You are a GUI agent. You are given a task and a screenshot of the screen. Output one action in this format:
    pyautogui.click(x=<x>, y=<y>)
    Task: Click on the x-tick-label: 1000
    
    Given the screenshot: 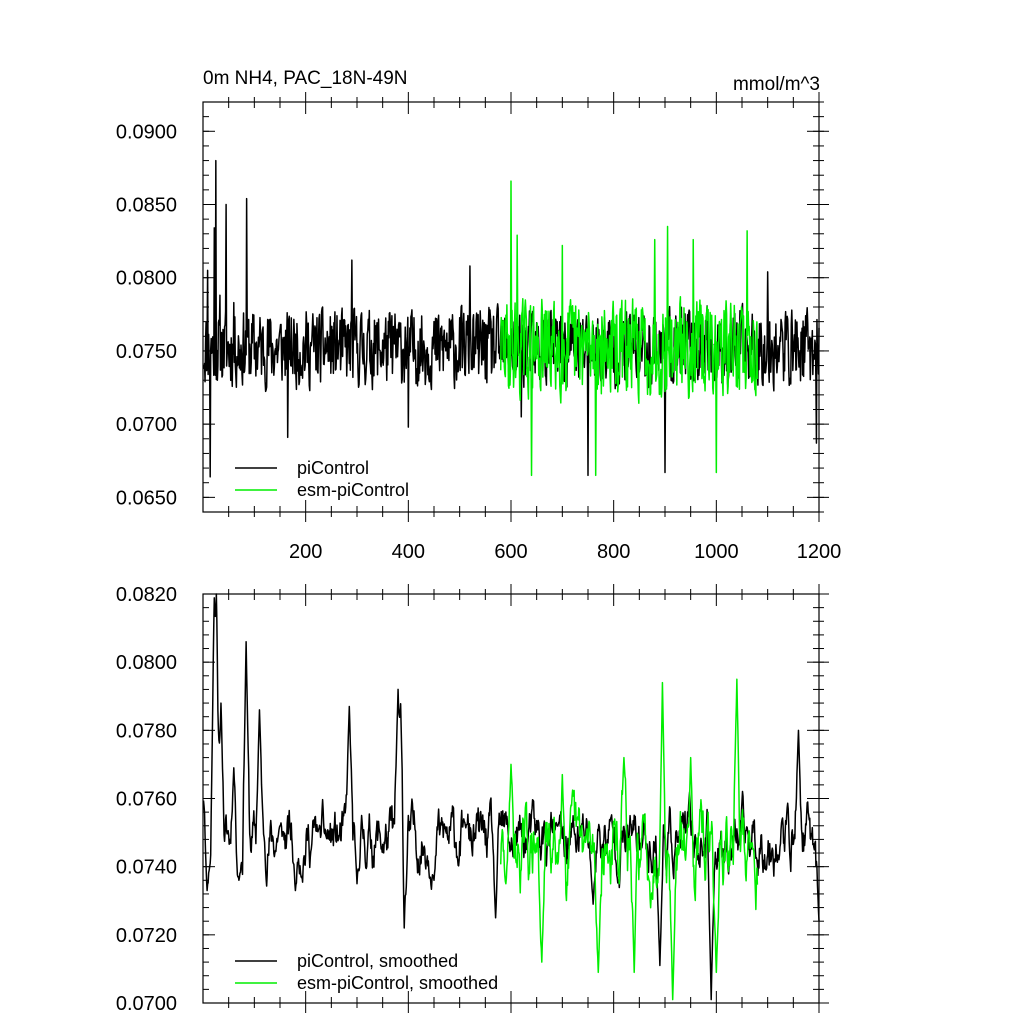 What is the action you would take?
    pyautogui.click(x=716, y=552)
    